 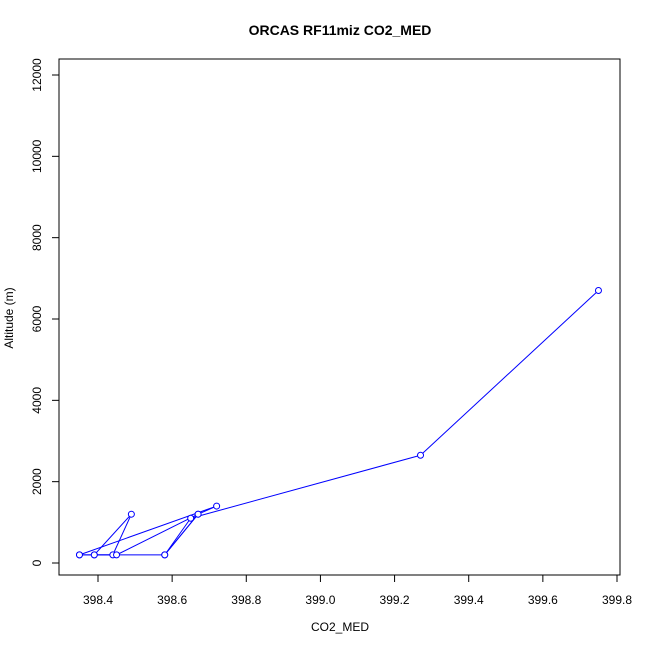 I want to click on x-tick-label: 399.0, so click(x=320, y=600).